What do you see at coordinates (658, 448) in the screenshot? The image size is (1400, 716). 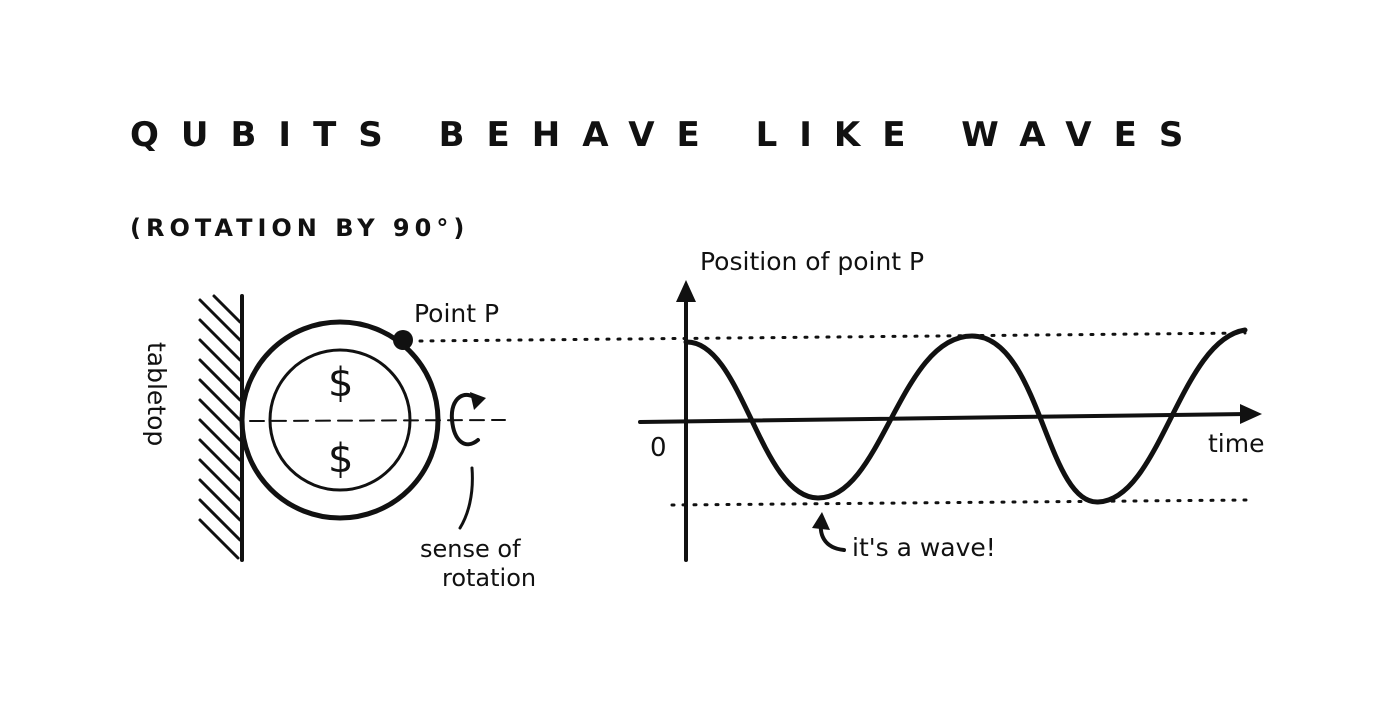 I see `origin-label: 0` at bounding box center [658, 448].